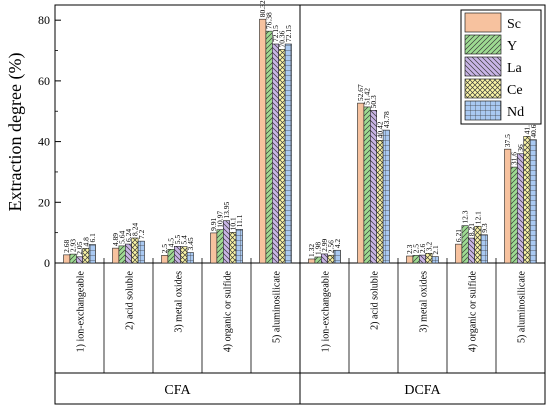 This screenshot has height=409, width=550. Describe the element at coordinates (92, 238) in the screenshot. I see `data-label: 6.1` at that location.